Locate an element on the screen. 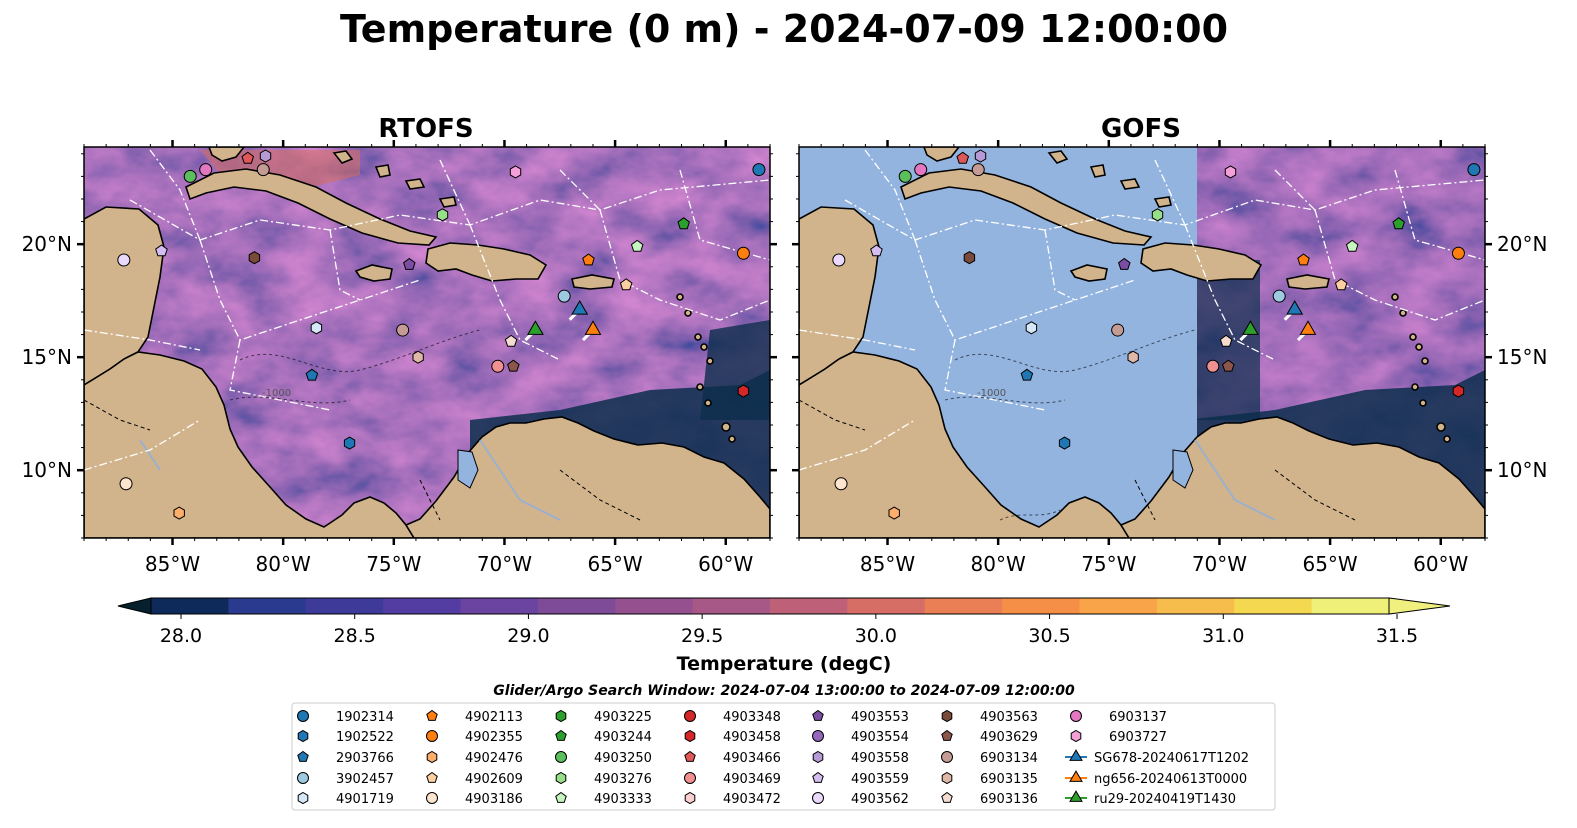 Image resolution: width=1577 pixels, height=828 pixels. legend-box is located at coordinates (783, 756).